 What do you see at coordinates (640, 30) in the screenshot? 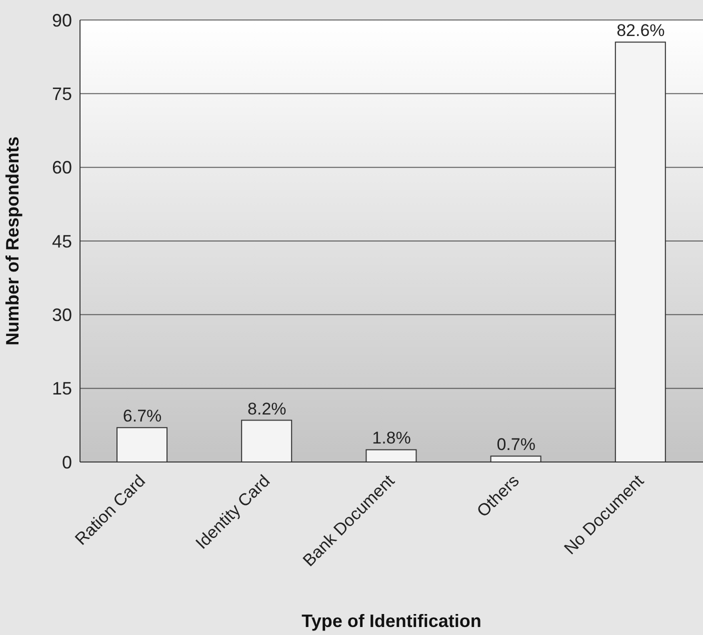
I see `annotation: 82.6%` at bounding box center [640, 30].